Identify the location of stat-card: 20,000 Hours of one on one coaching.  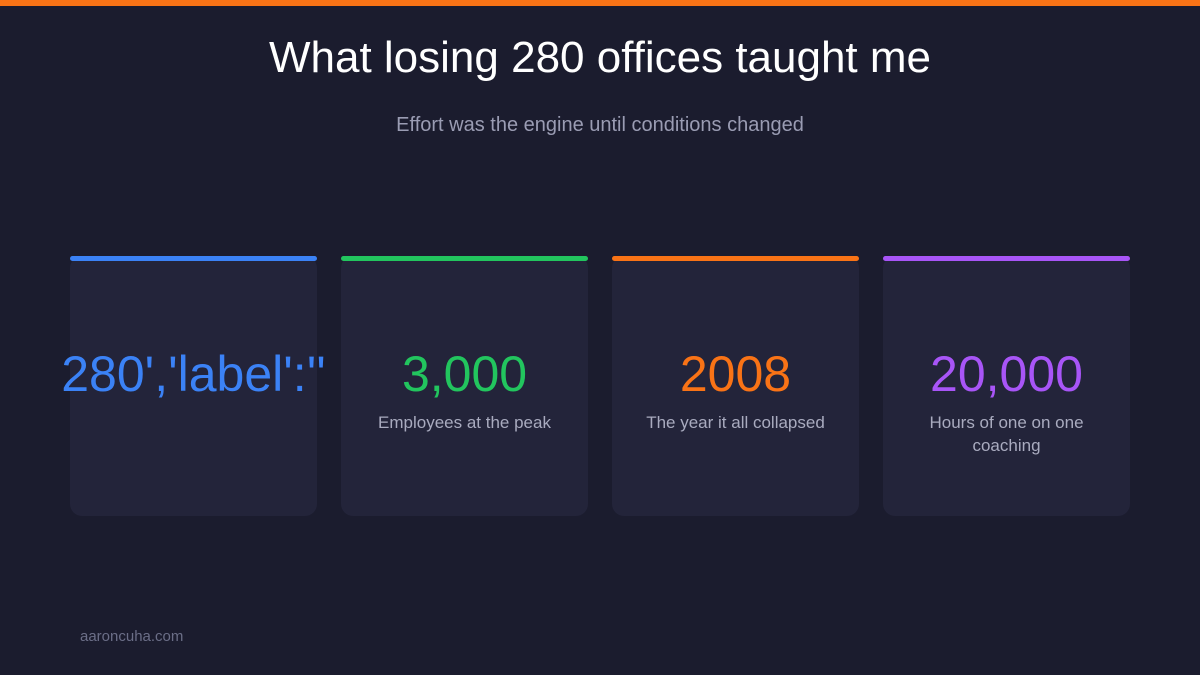
(1006, 386).